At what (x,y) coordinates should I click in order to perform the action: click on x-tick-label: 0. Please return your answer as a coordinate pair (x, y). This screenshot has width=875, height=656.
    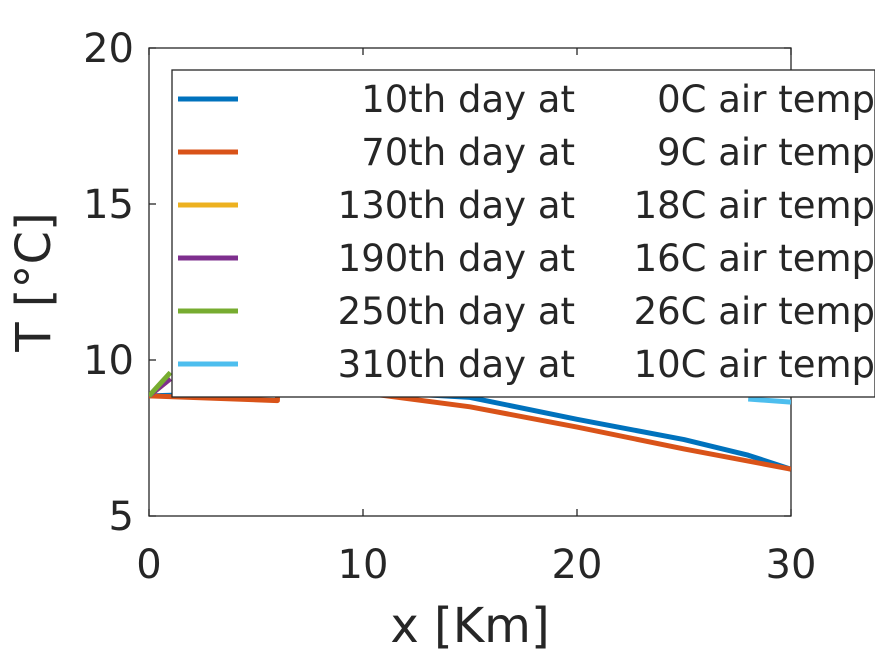
    Looking at the image, I should click on (148, 565).